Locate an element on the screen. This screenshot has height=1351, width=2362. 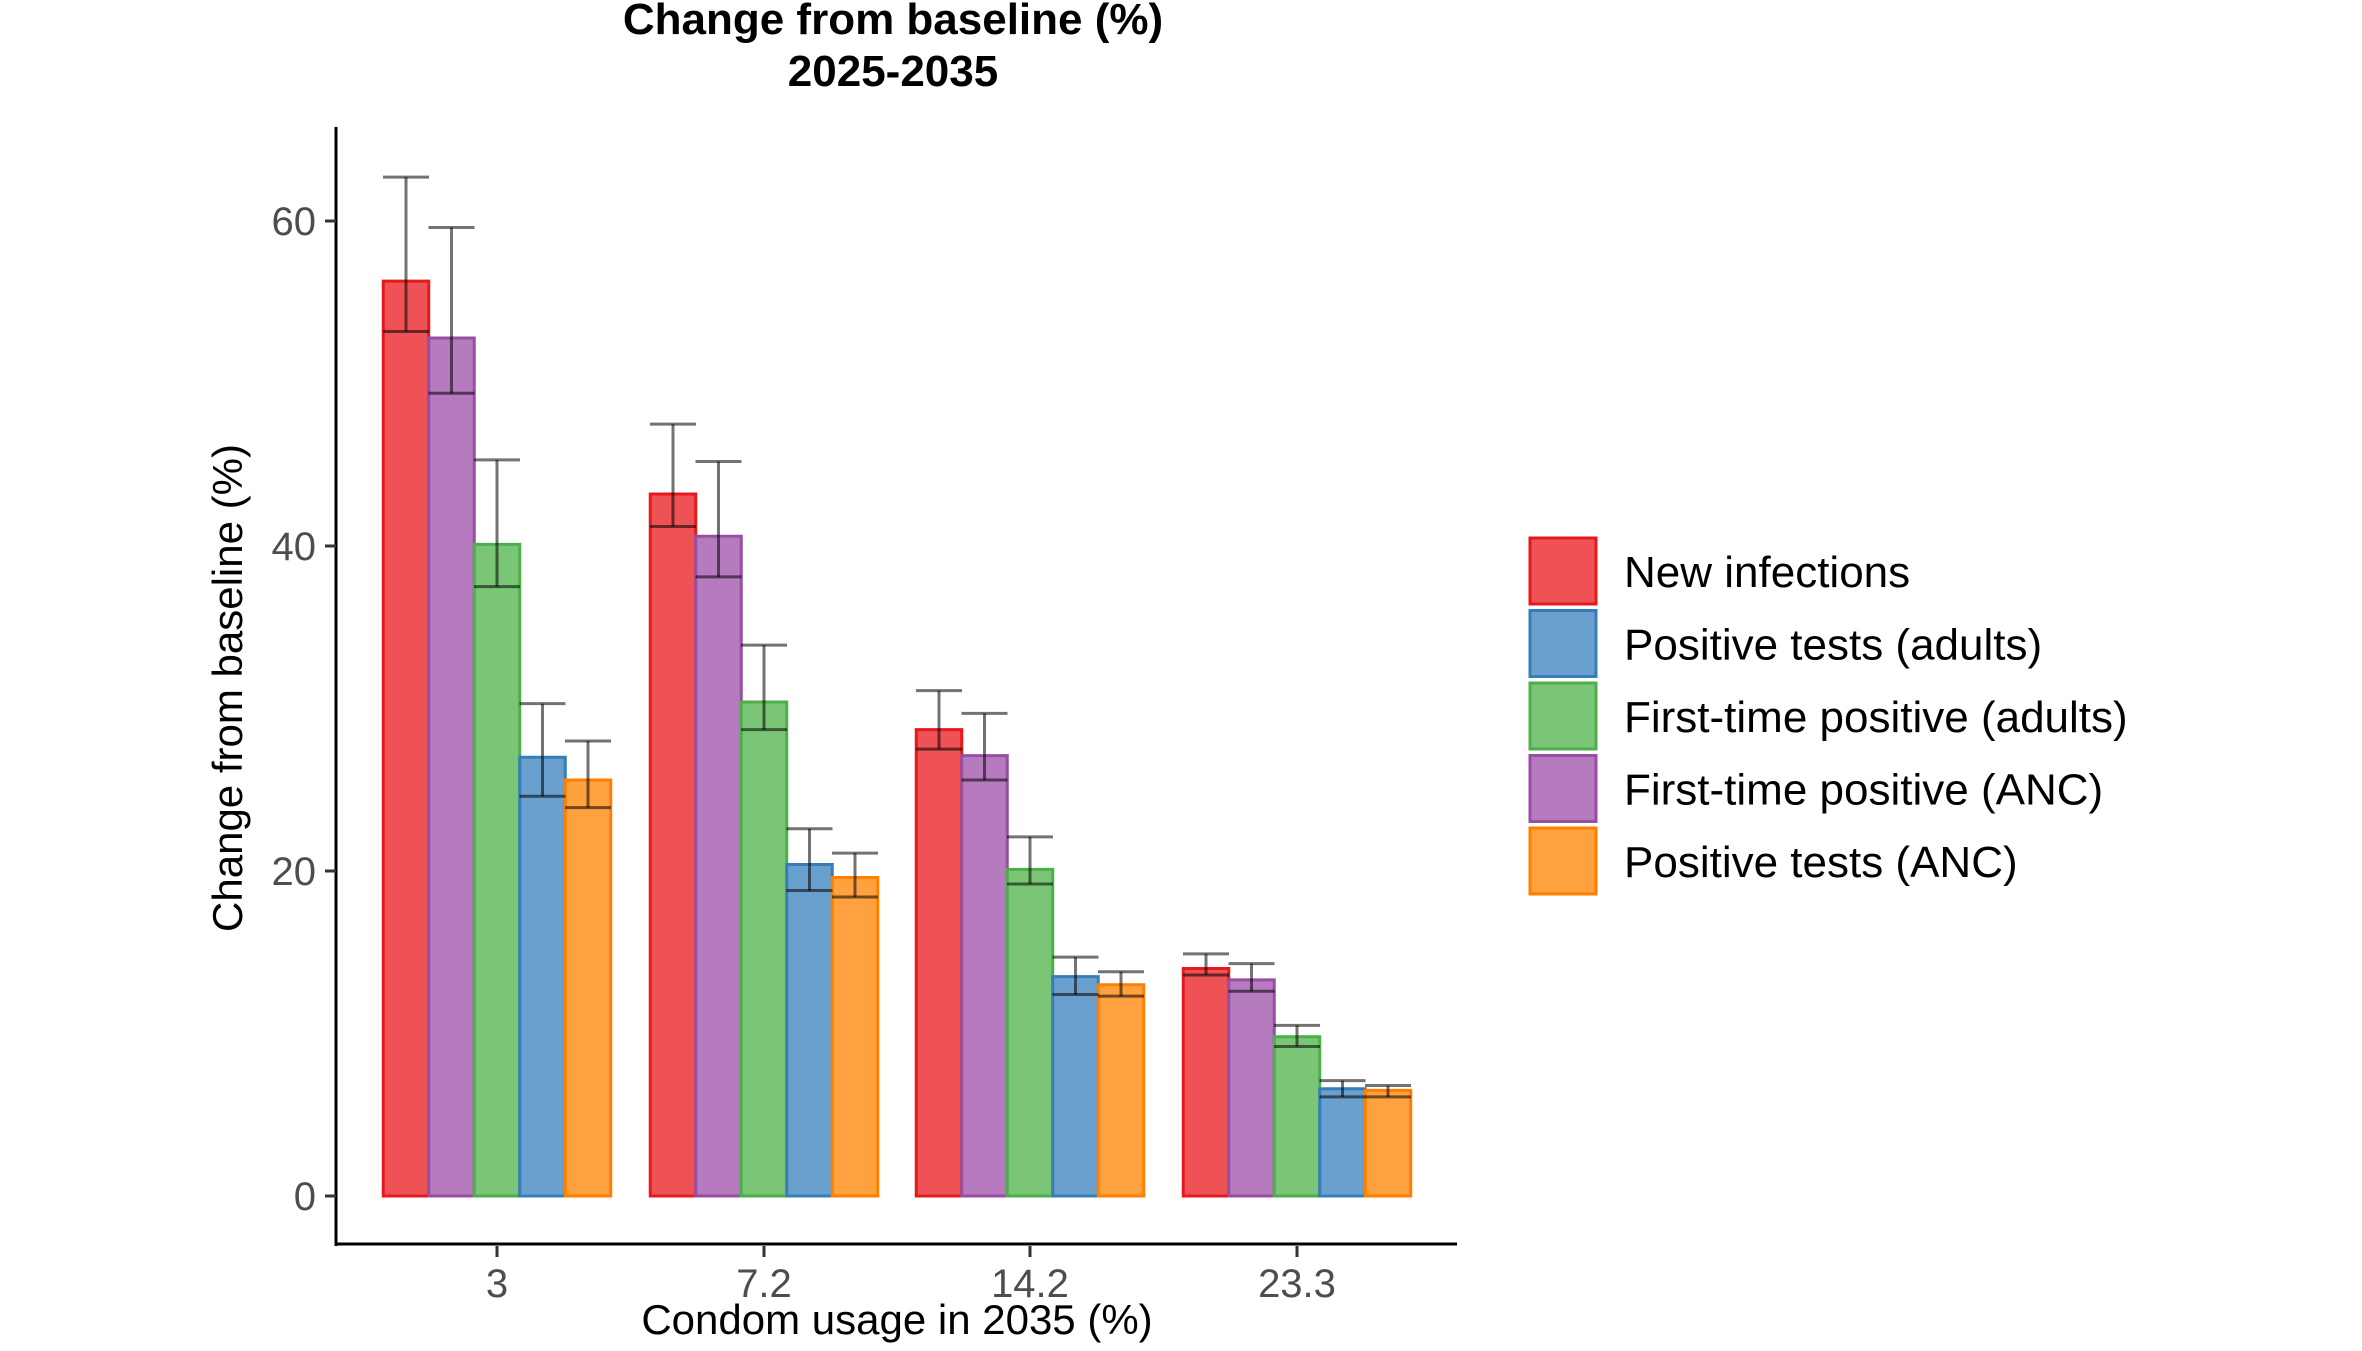
x-axis-ticks: 3 7.2 14.2 23.3 is located at coordinates (911, 1276).